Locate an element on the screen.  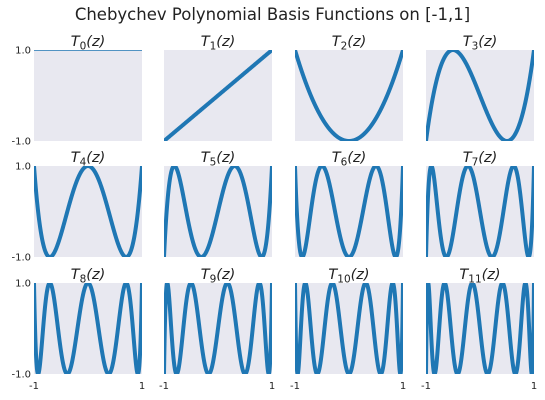
series-line-t3 is located at coordinates (480, 95).